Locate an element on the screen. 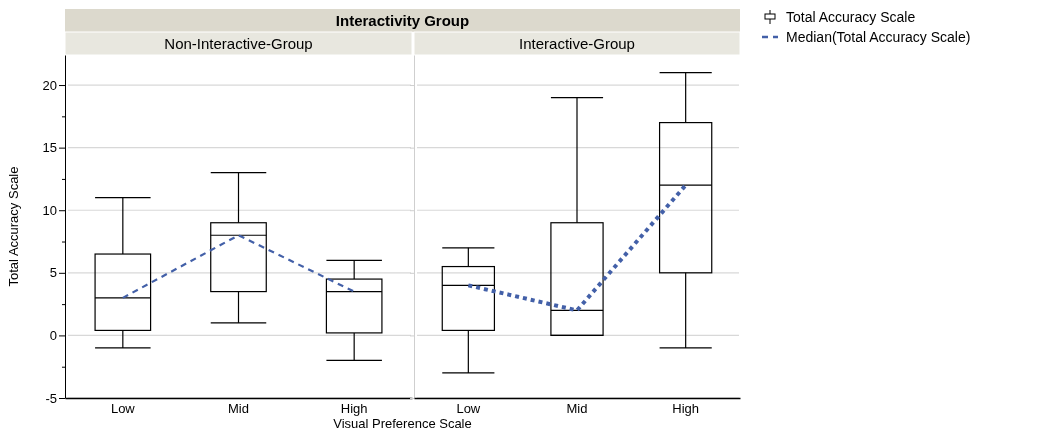 Image resolution: width=1038 pixels, height=434 pixels. chart-subtitle: Non-Interactive-Group is located at coordinates (238, 43).